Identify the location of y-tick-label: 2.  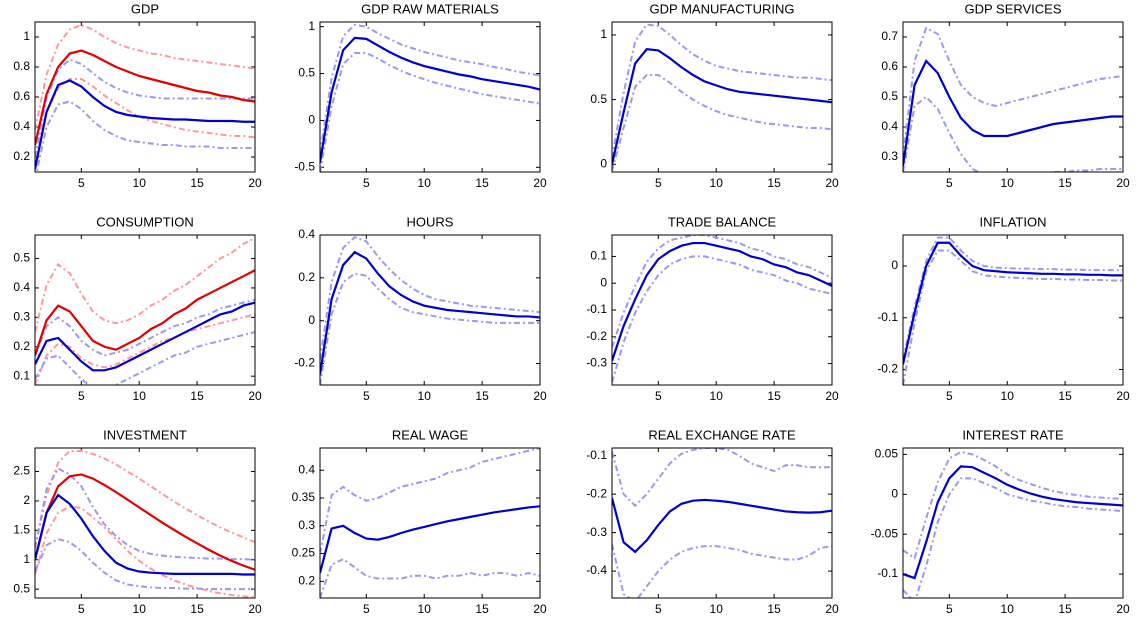
(26, 500).